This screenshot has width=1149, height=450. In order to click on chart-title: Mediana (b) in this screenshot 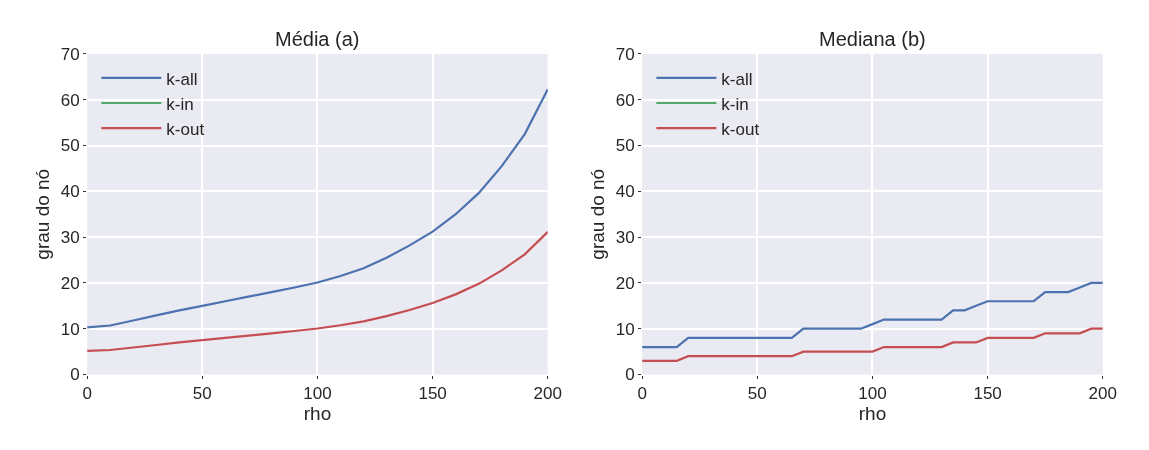, I will do `click(872, 39)`.